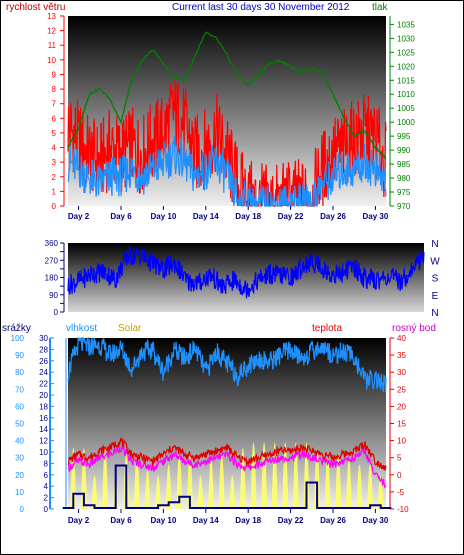  Describe the element at coordinates (404, 192) in the screenshot. I see `right-axis-tick-label: 975` at that location.